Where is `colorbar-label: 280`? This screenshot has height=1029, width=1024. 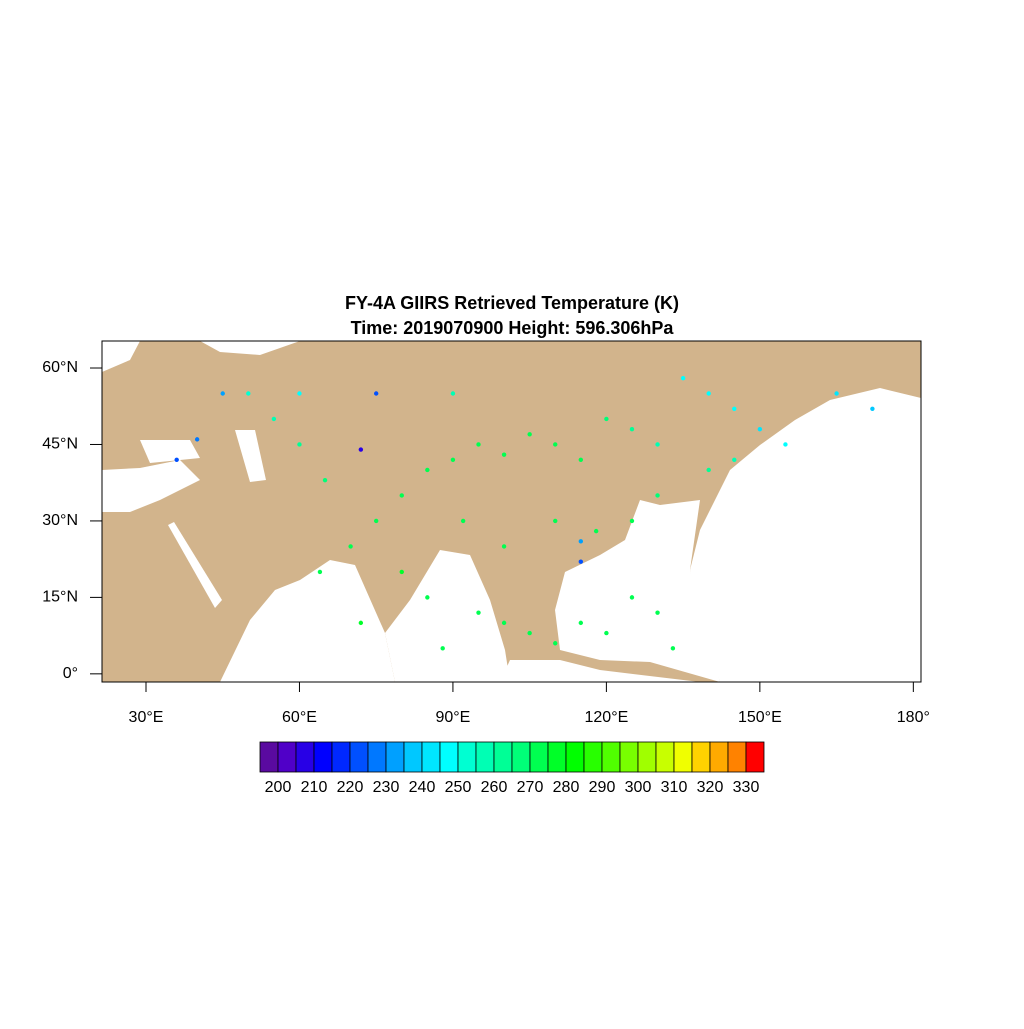
colorbar-label: 280 is located at coordinates (566, 787).